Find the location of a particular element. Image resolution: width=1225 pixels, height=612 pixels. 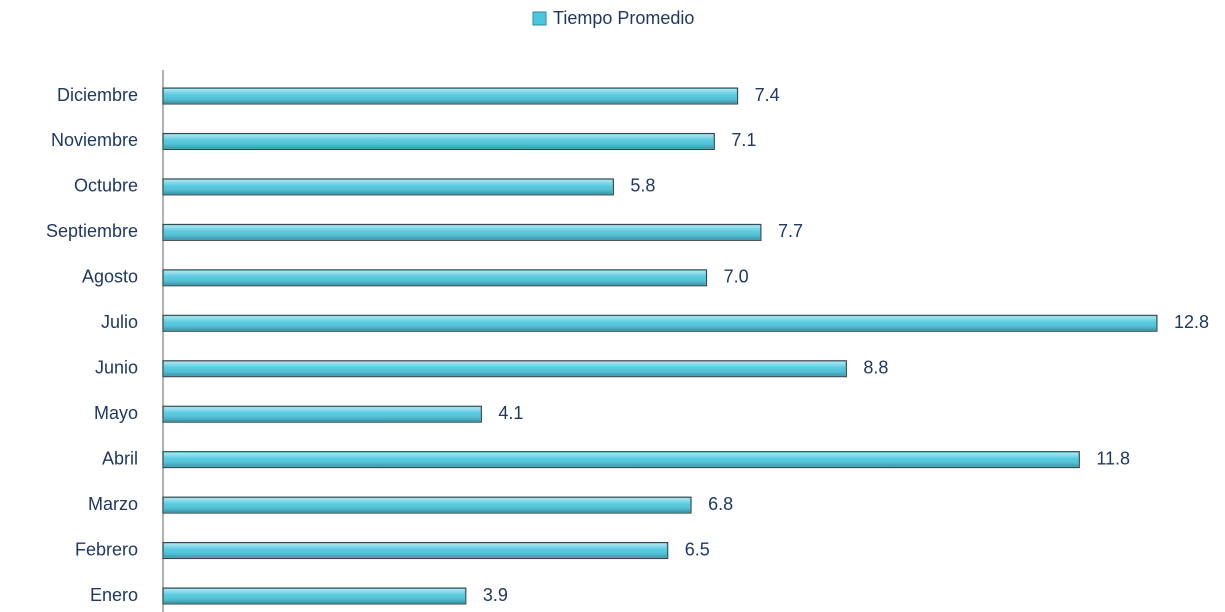

data-label: 3.9 is located at coordinates (495, 595).